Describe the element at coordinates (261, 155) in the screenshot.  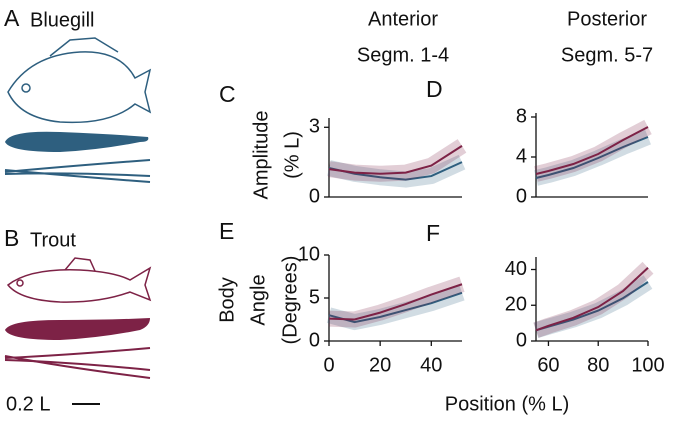
I see `row-label: Amplitude` at that location.